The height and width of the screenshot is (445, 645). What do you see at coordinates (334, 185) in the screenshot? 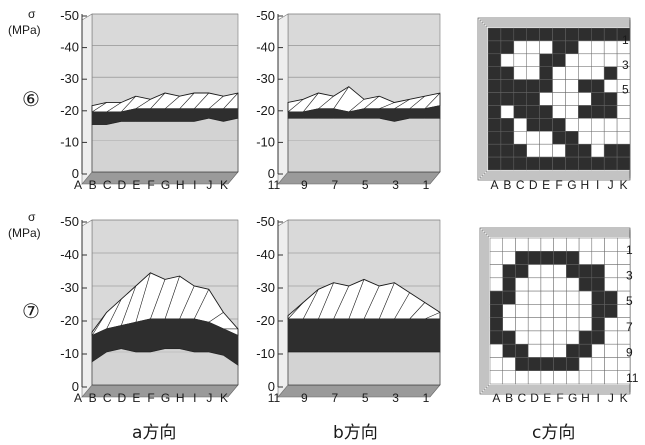
I see `x-category-label-4: 7` at bounding box center [334, 185].